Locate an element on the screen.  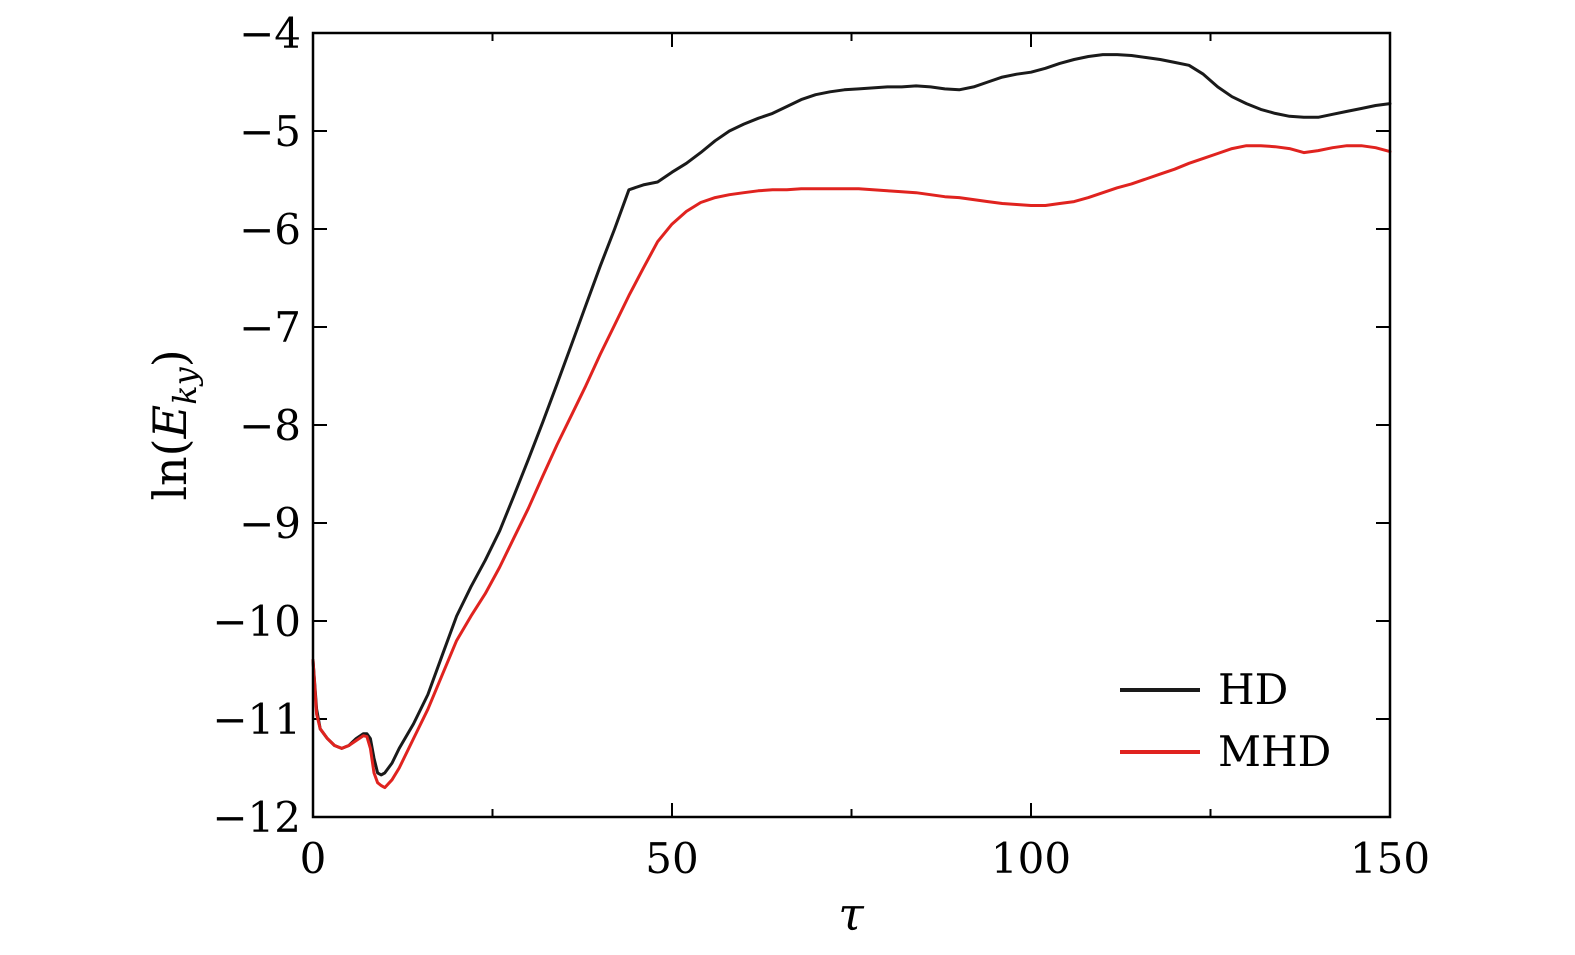
legend: HD MHD is located at coordinates (1225, 720).